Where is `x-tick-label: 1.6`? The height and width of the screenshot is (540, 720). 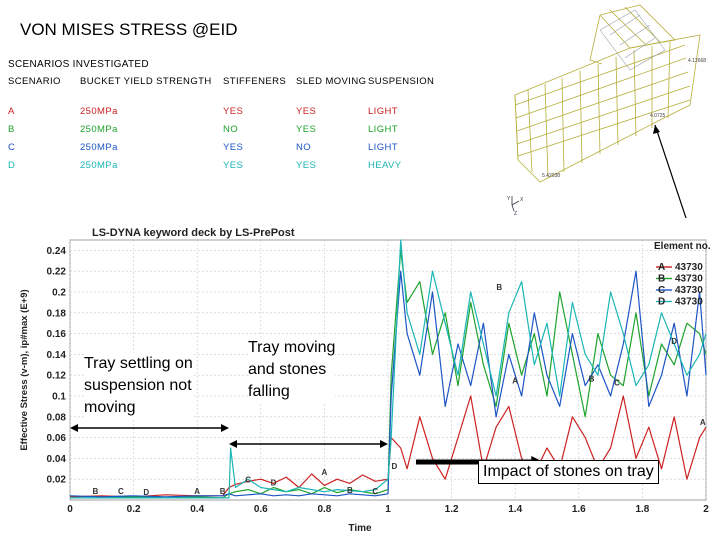 x-tick-label: 1.6 is located at coordinates (579, 509).